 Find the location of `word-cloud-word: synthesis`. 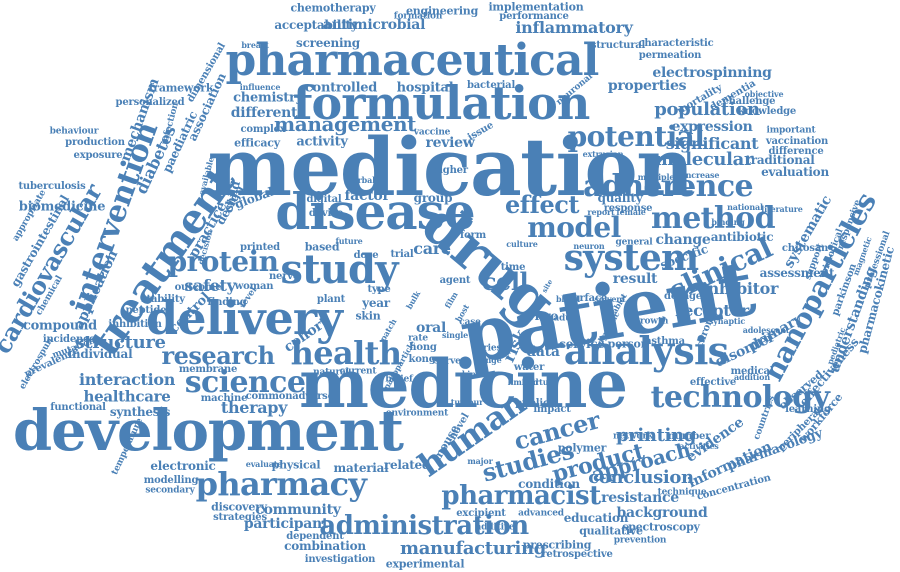

word-cloud-word: synthesis is located at coordinates (140, 412).